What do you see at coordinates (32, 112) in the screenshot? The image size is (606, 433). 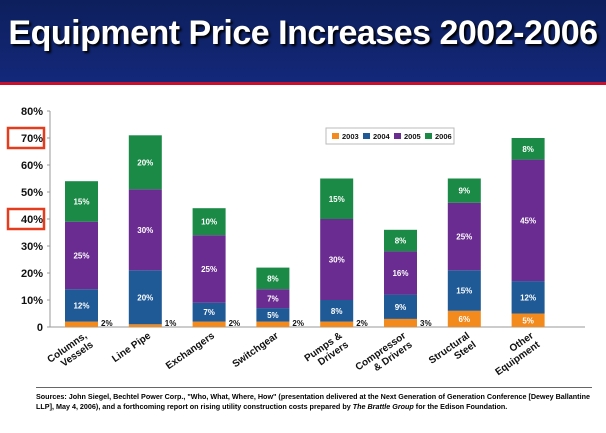 I see `y-tick-label: 80%` at bounding box center [32, 112].